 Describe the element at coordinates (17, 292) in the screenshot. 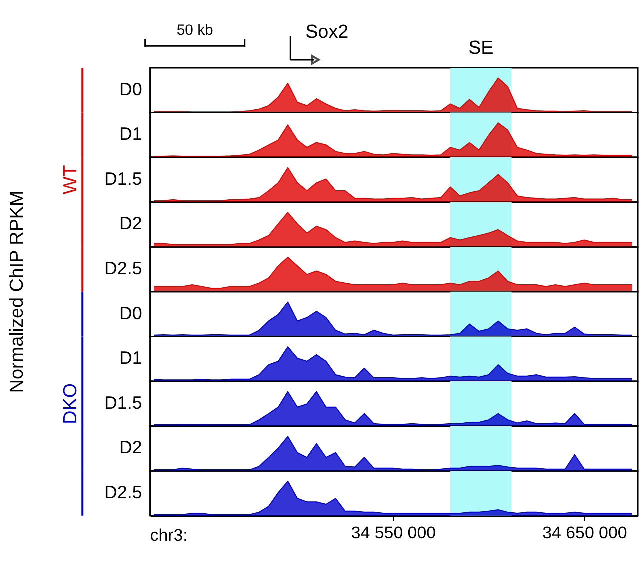

I see `text: Normalized ChIP RPKM` at that location.